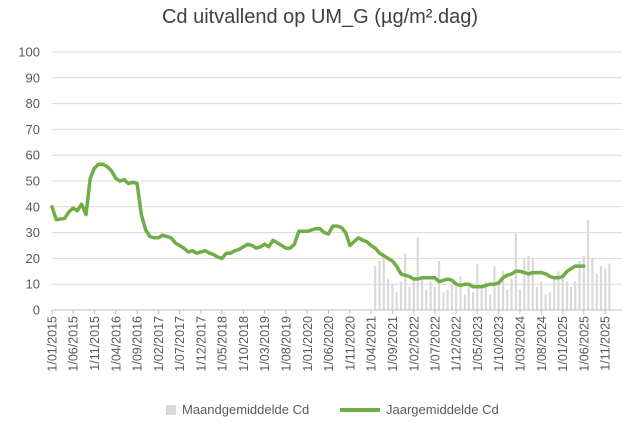 This screenshot has width=640, height=427. What do you see at coordinates (435, 344) in the screenshot?
I see `x-tick-label: 1/07/2022` at bounding box center [435, 344].